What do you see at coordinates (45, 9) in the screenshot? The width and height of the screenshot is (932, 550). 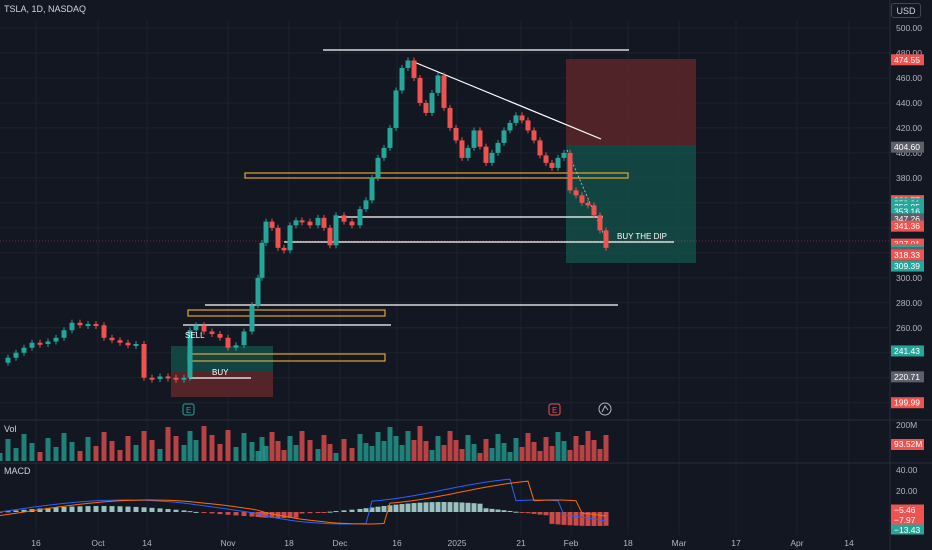 I see `symbol-title: TSLA, 1D, NASDAQ` at bounding box center [45, 9].